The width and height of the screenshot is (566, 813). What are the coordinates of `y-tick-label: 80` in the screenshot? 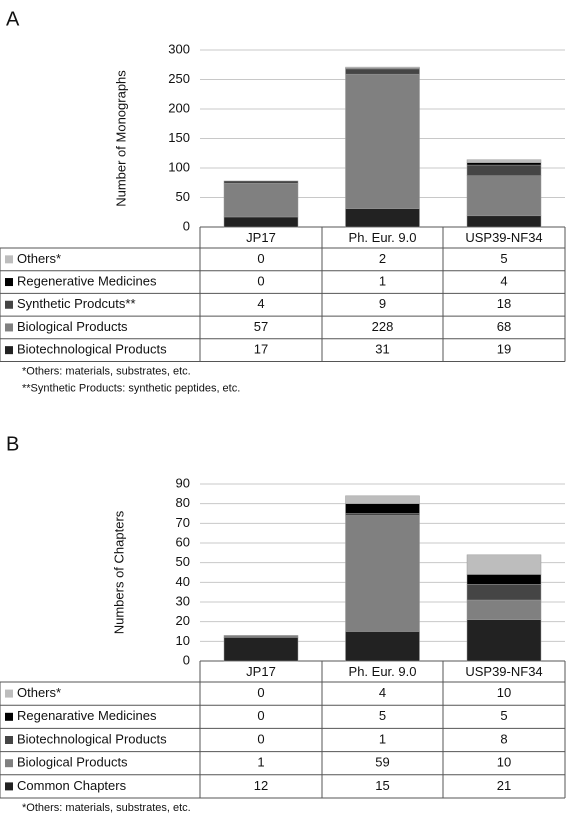 It's located at (183, 502).